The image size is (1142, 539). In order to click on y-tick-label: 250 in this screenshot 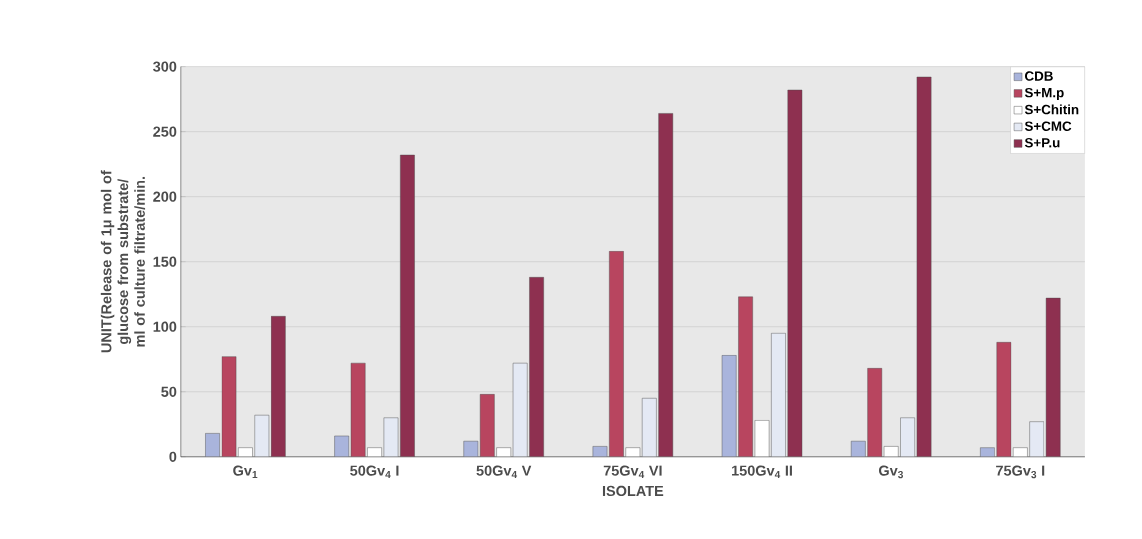, I will do `click(165, 131)`.